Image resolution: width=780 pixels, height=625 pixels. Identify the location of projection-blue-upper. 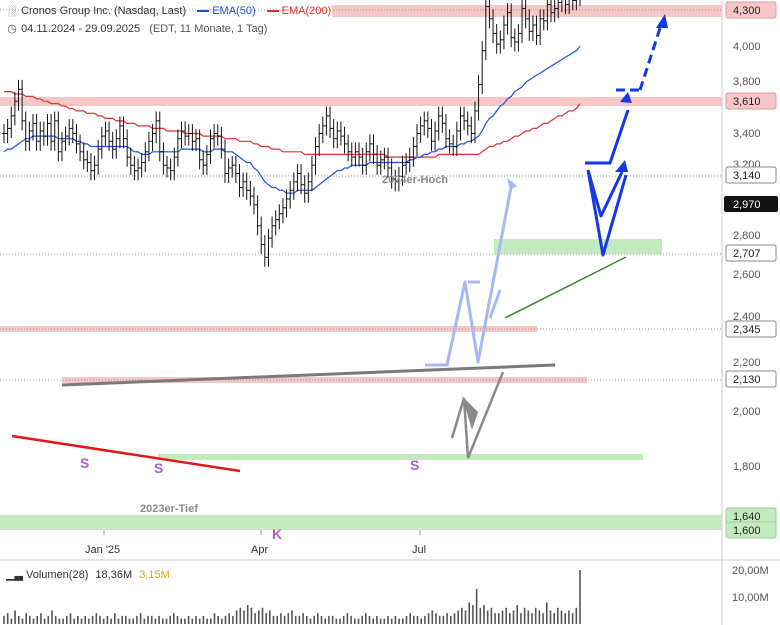
(607, 137).